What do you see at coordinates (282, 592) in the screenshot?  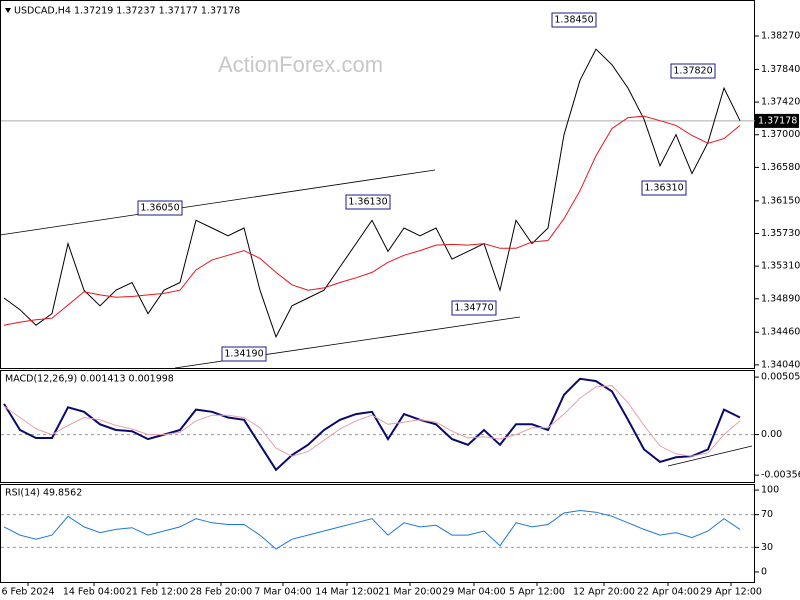 I see `x-tick-label: 7 Mar 04:00` at bounding box center [282, 592].